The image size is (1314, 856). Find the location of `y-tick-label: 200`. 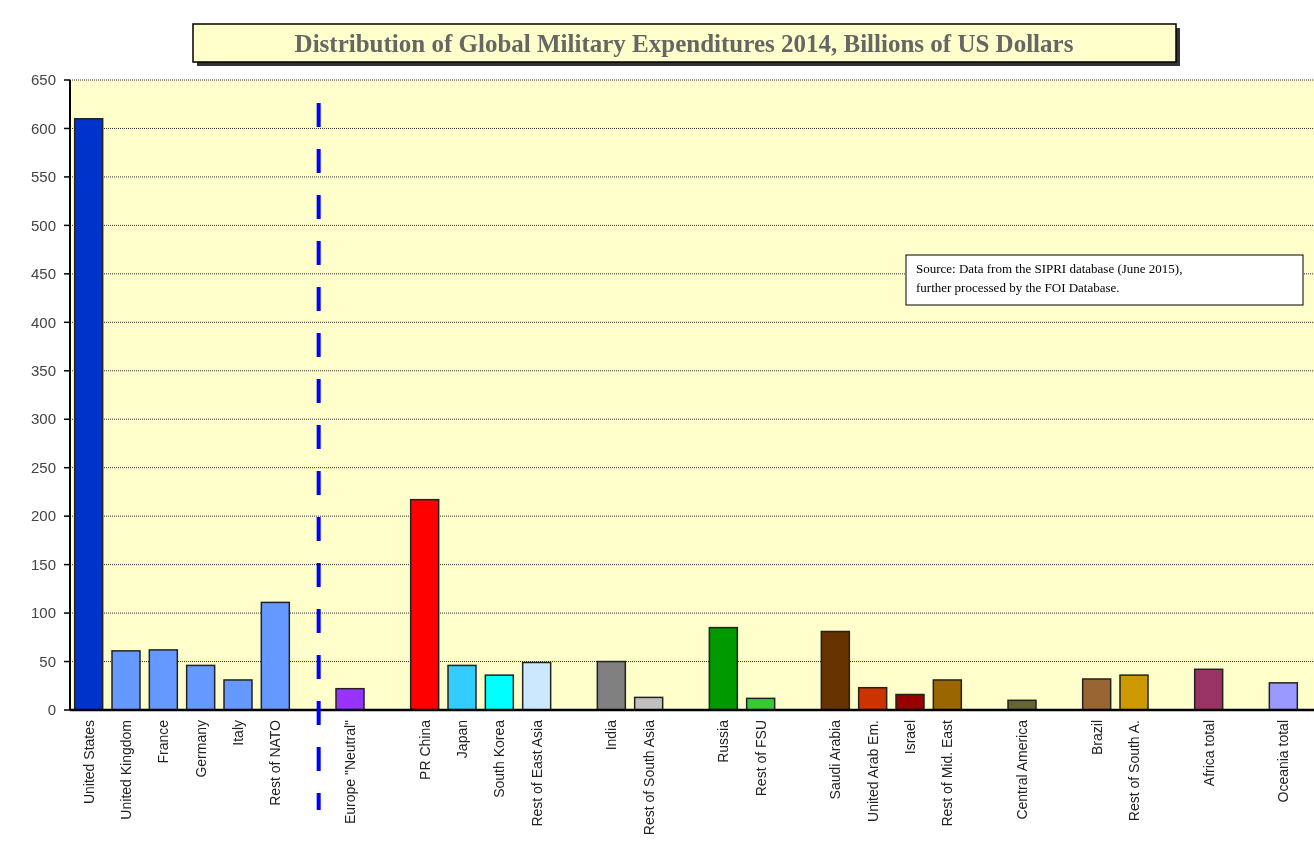

y-tick-label: 200 is located at coordinates (43, 516).